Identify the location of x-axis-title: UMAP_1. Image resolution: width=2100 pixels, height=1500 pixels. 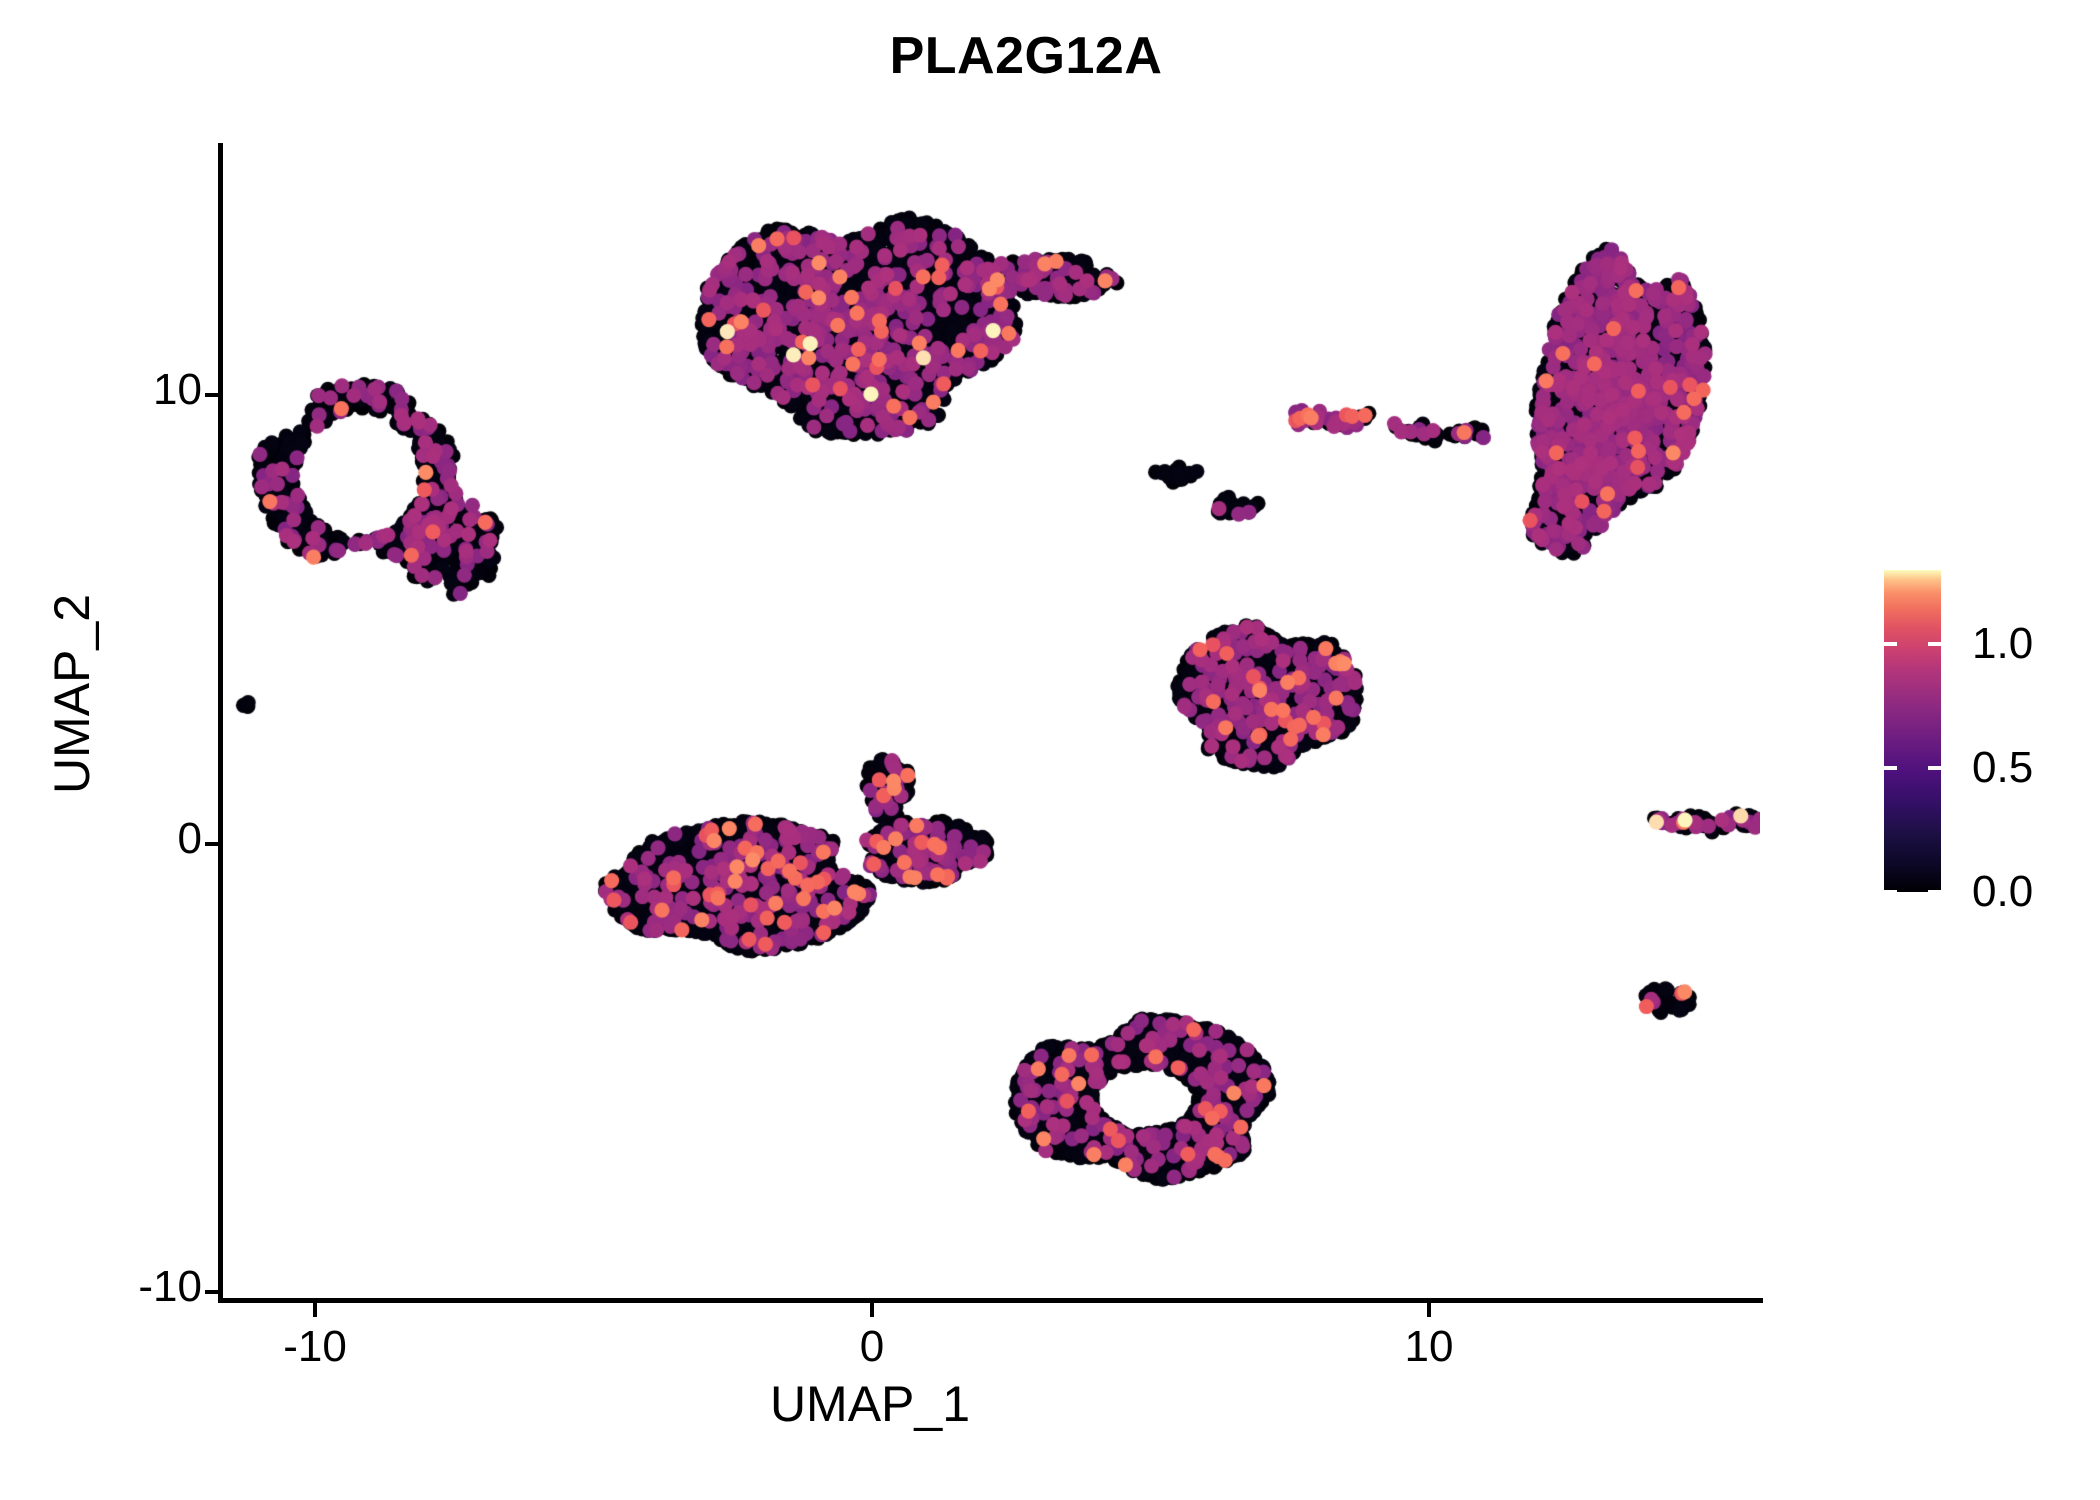
(870, 1404).